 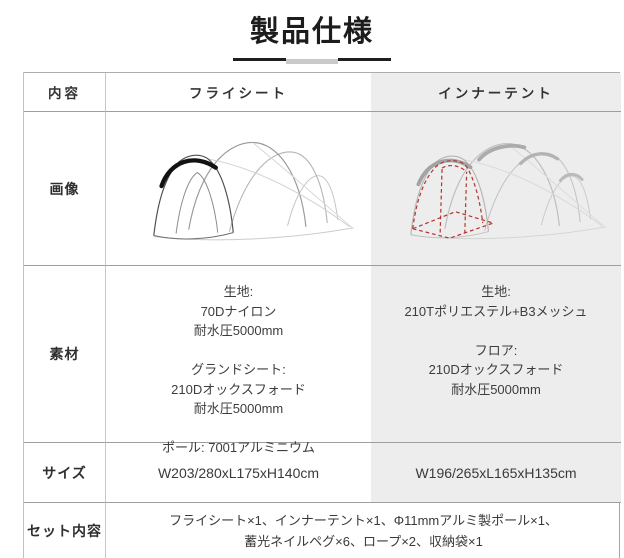 I want to click on row-label-material: 素材, so click(x=65, y=354).